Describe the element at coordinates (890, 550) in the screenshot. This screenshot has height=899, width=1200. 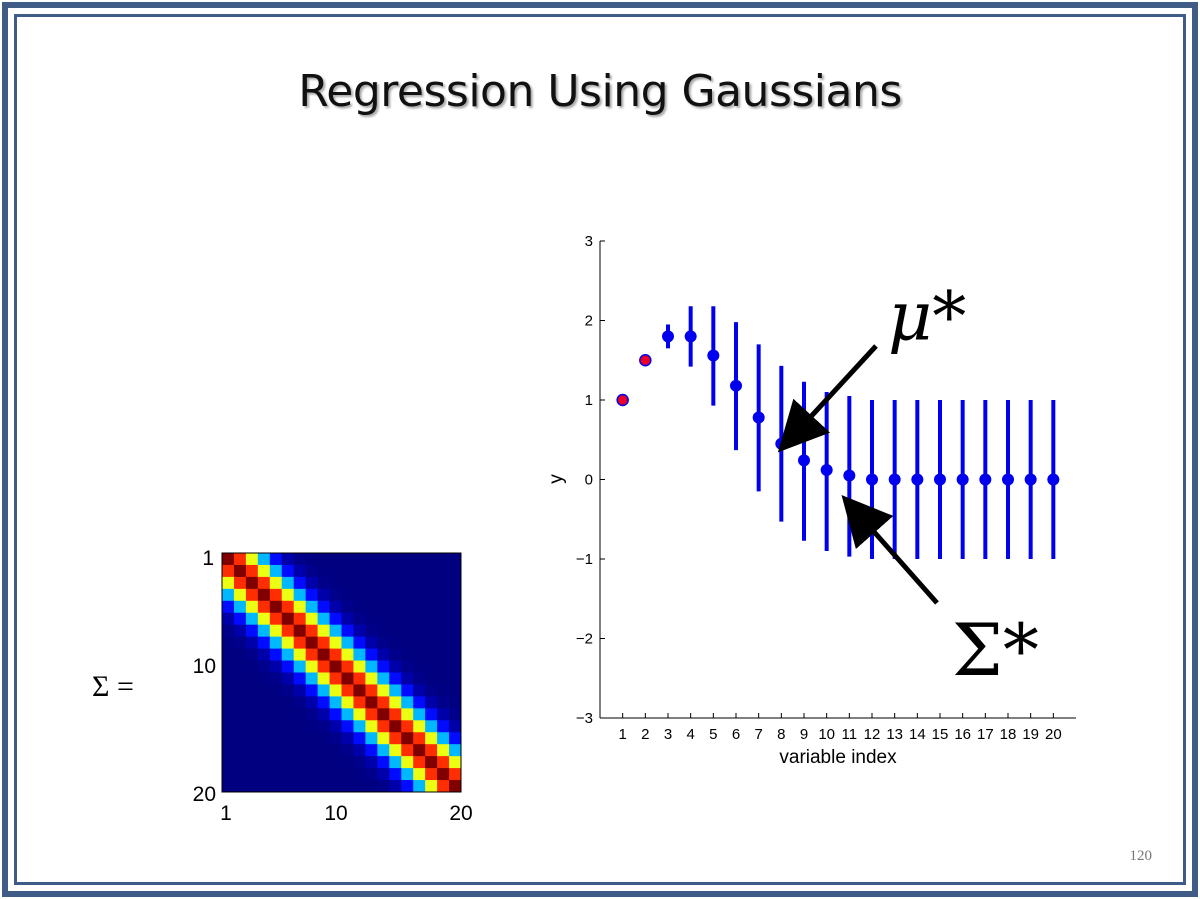
I see `covariance-arrow` at that location.